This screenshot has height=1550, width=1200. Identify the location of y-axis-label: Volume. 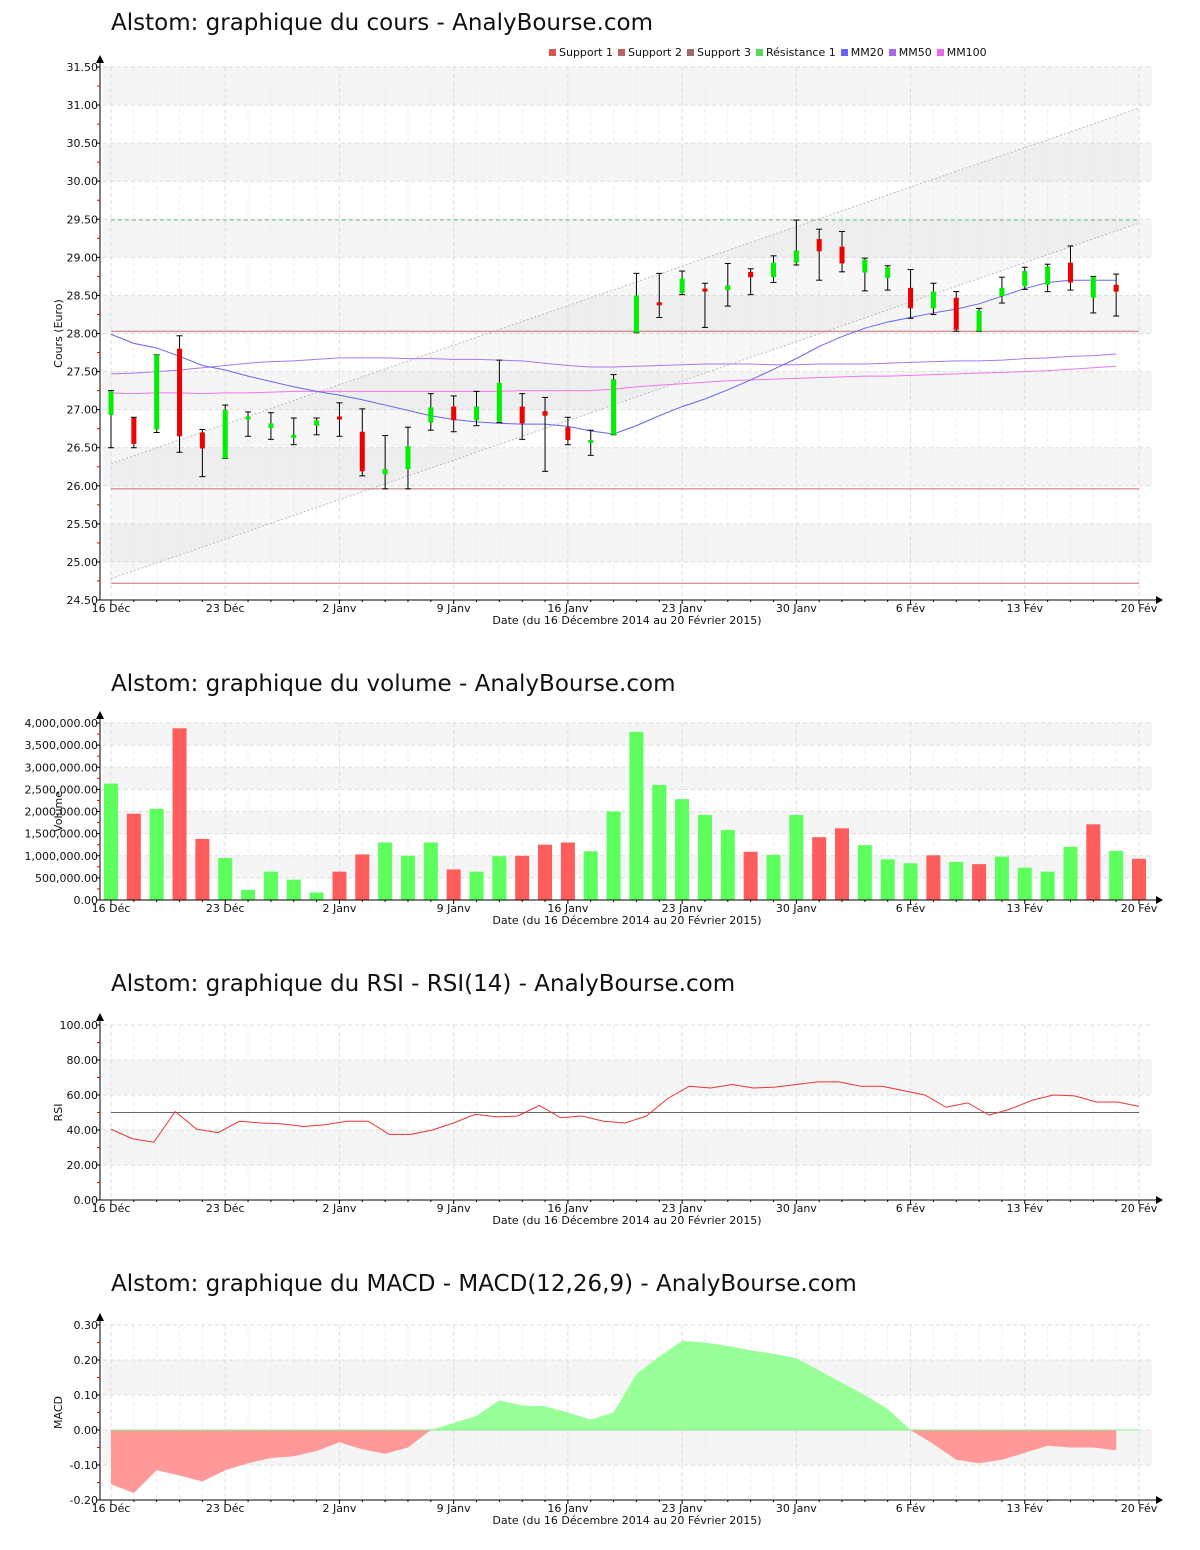
(58, 811).